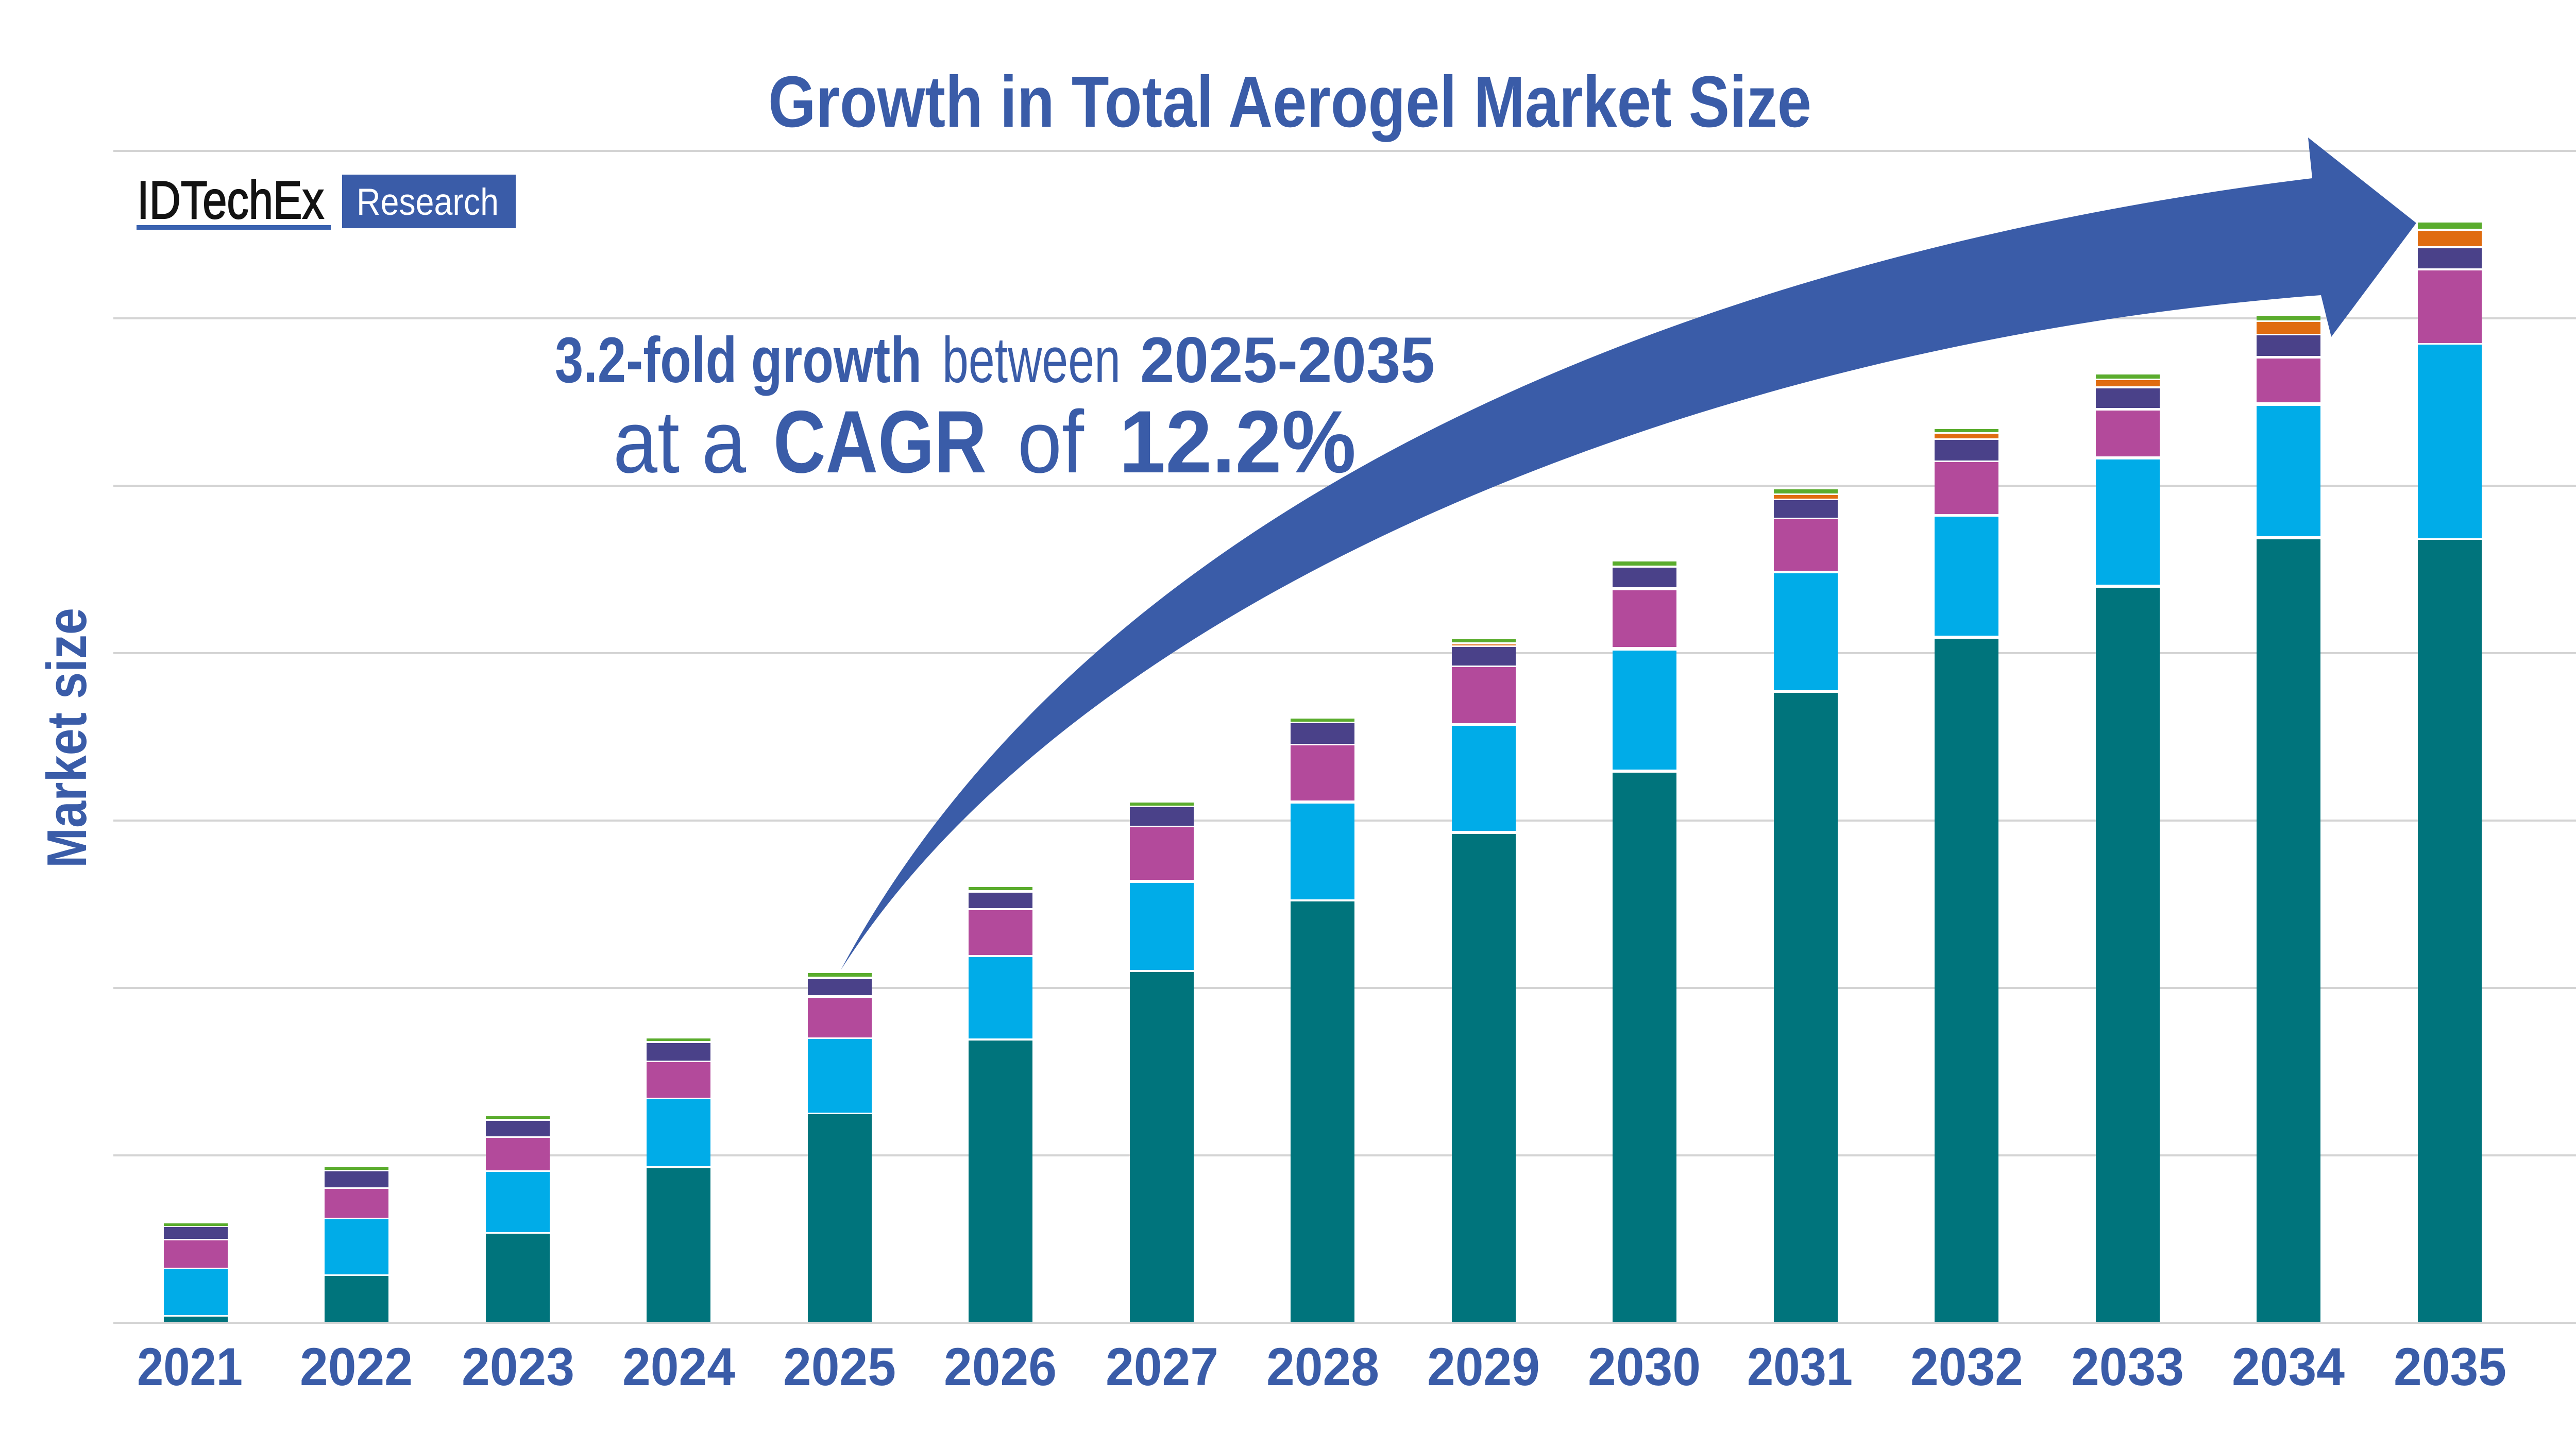 The height and width of the screenshot is (1449, 2576). Describe the element at coordinates (190, 1367) in the screenshot. I see `svg-text: 2021` at that location.